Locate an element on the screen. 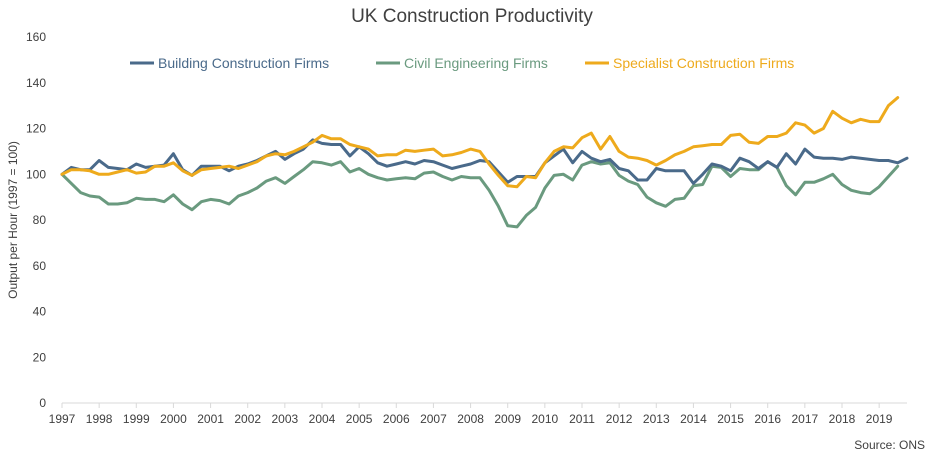 Image resolution: width=929 pixels, height=458 pixels. legend-label: Civil Engineering Firms is located at coordinates (476, 63).